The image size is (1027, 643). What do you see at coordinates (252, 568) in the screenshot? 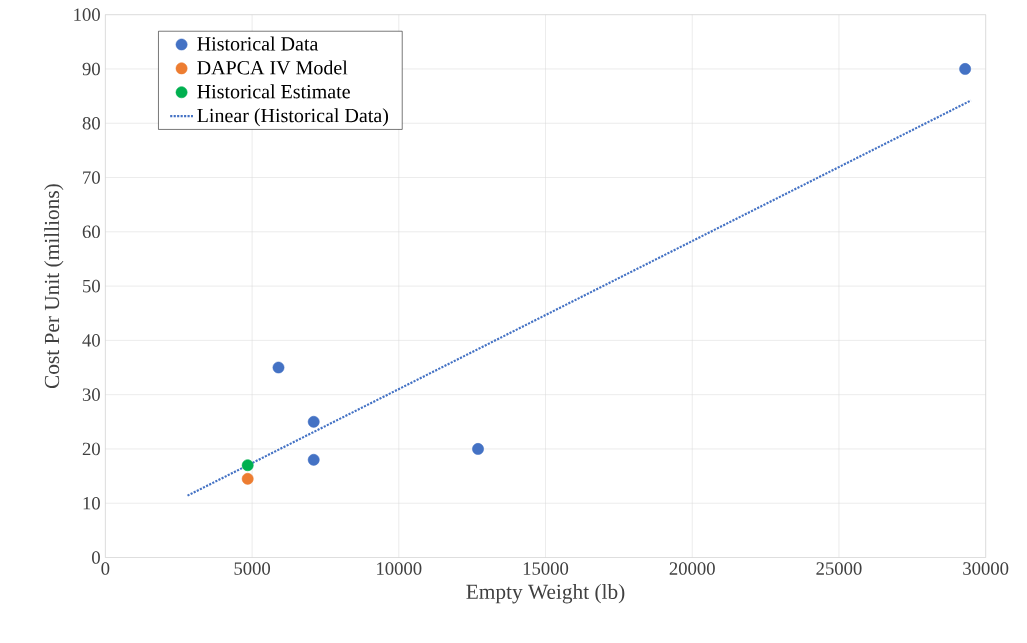
I see `x-tick-label: 5000` at bounding box center [252, 568].